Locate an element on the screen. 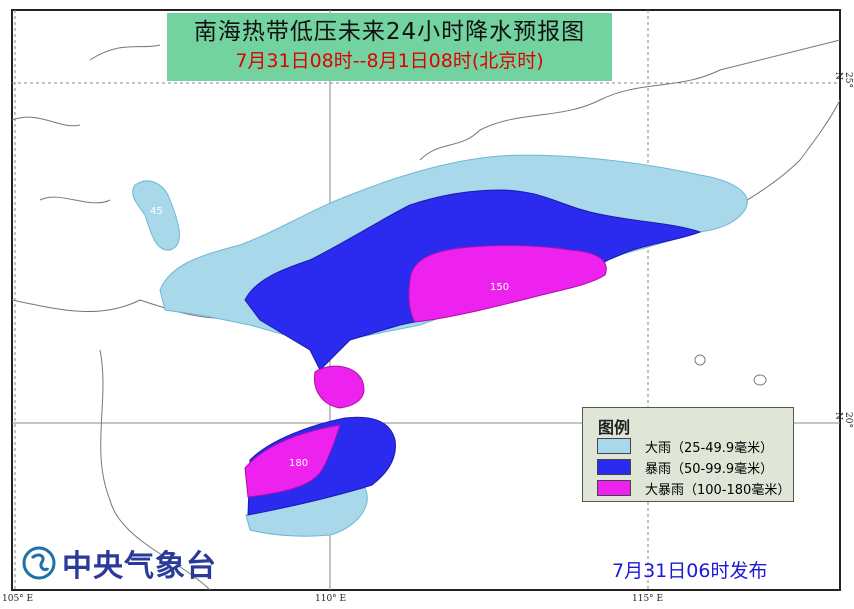 Image resolution: width=854 pixels, height=609 pixels. agency-logo: 中央气象台 is located at coordinates (119, 563).